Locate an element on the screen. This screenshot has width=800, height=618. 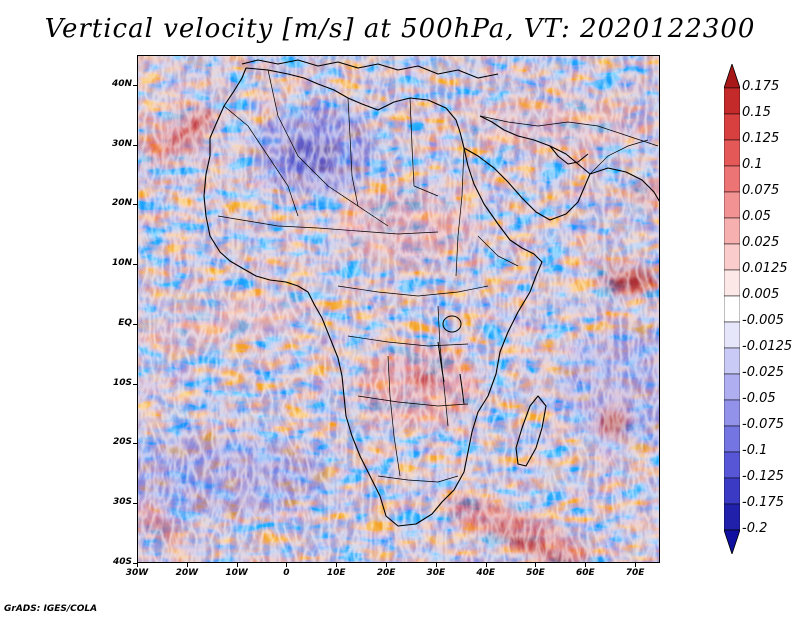
asia-coastline is located at coordinates (624, 184).